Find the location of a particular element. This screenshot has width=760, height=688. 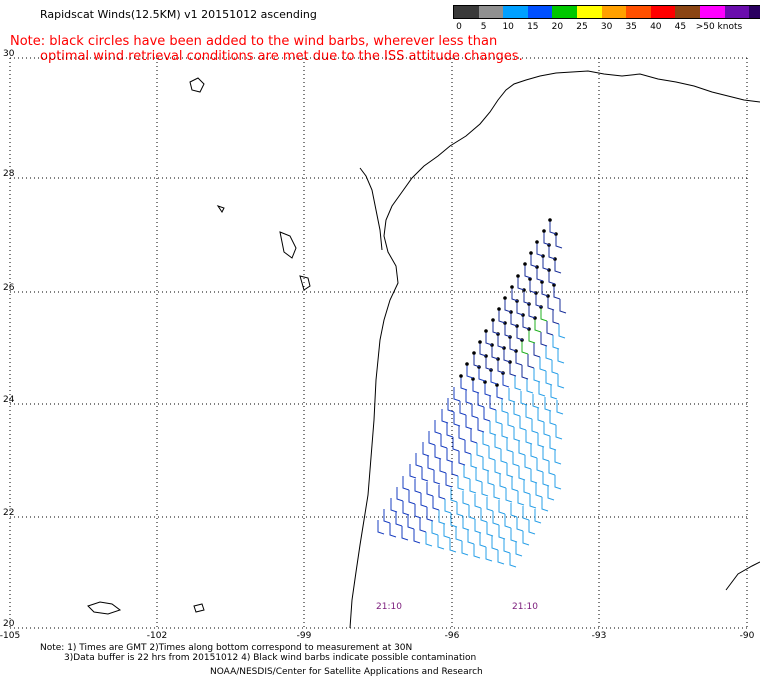

legend-label: 45 is located at coordinates (680, 27).